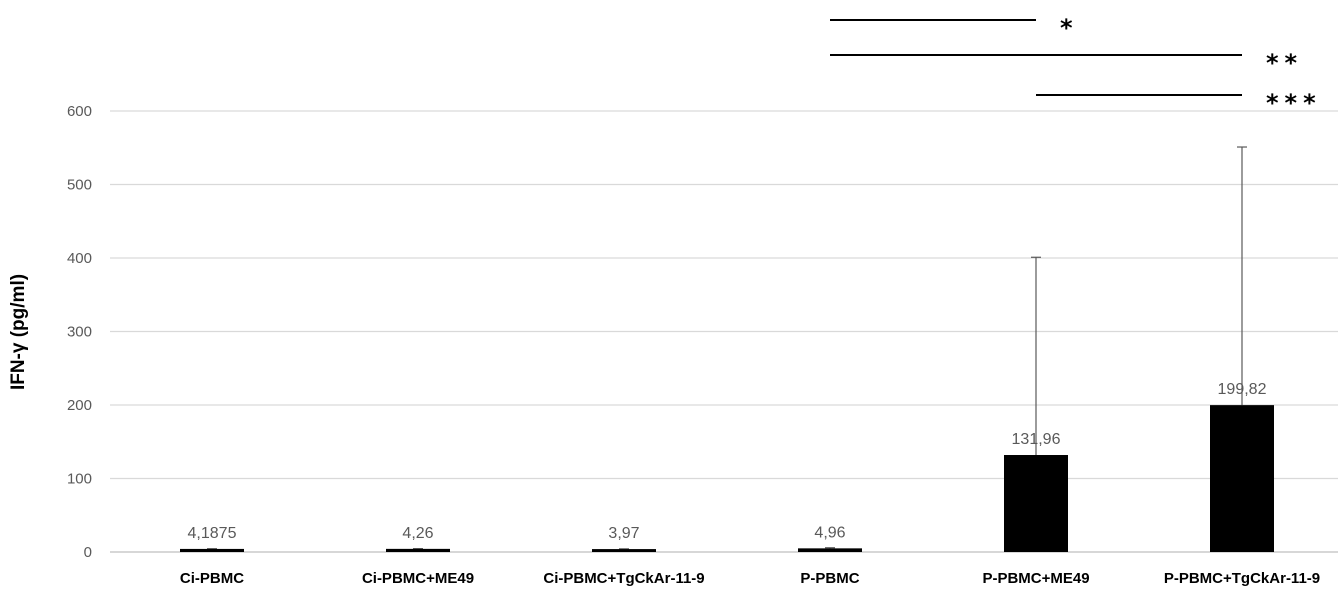  What do you see at coordinates (1076, 65) in the screenshot?
I see `significance-annotations: ******` at bounding box center [1076, 65].